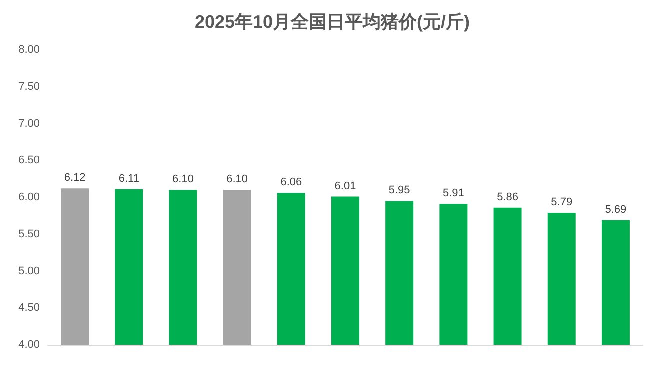 The image size is (665, 365). I want to click on y-tick-label: 6.00, so click(29, 198).